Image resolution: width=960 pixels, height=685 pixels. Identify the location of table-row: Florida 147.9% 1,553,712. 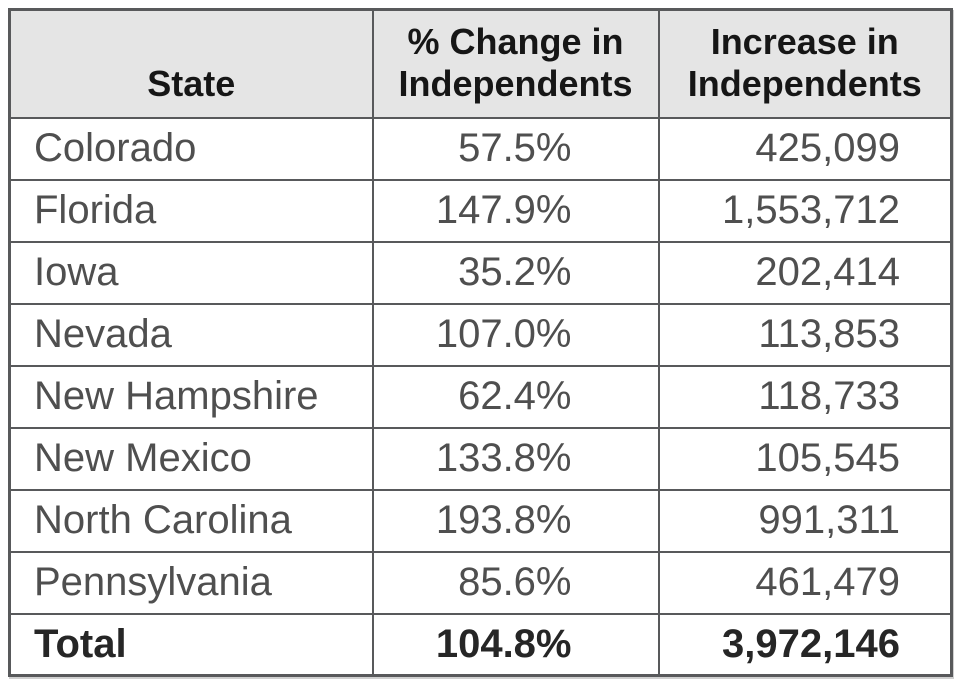
(480, 210).